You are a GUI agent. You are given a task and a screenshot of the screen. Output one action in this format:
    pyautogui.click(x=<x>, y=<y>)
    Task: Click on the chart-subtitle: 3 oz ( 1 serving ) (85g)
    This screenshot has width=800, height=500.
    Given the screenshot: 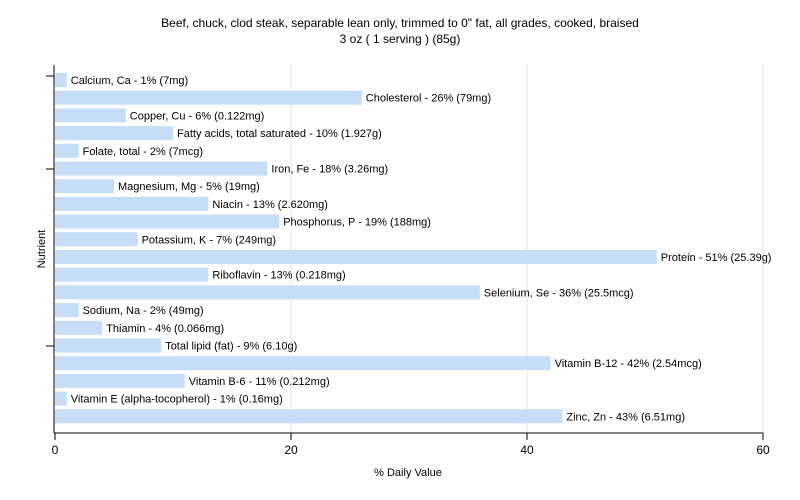 What is the action you would take?
    pyautogui.click(x=400, y=39)
    